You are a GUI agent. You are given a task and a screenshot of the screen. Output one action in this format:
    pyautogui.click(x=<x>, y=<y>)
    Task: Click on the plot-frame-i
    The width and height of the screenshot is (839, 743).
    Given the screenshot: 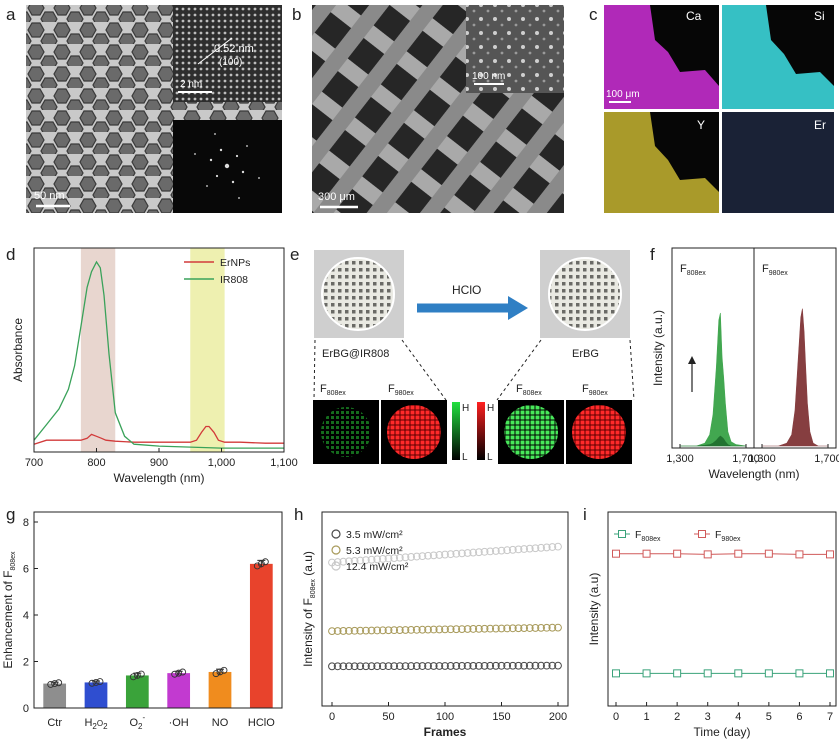 What is the action you would take?
    pyautogui.click(x=722, y=609)
    